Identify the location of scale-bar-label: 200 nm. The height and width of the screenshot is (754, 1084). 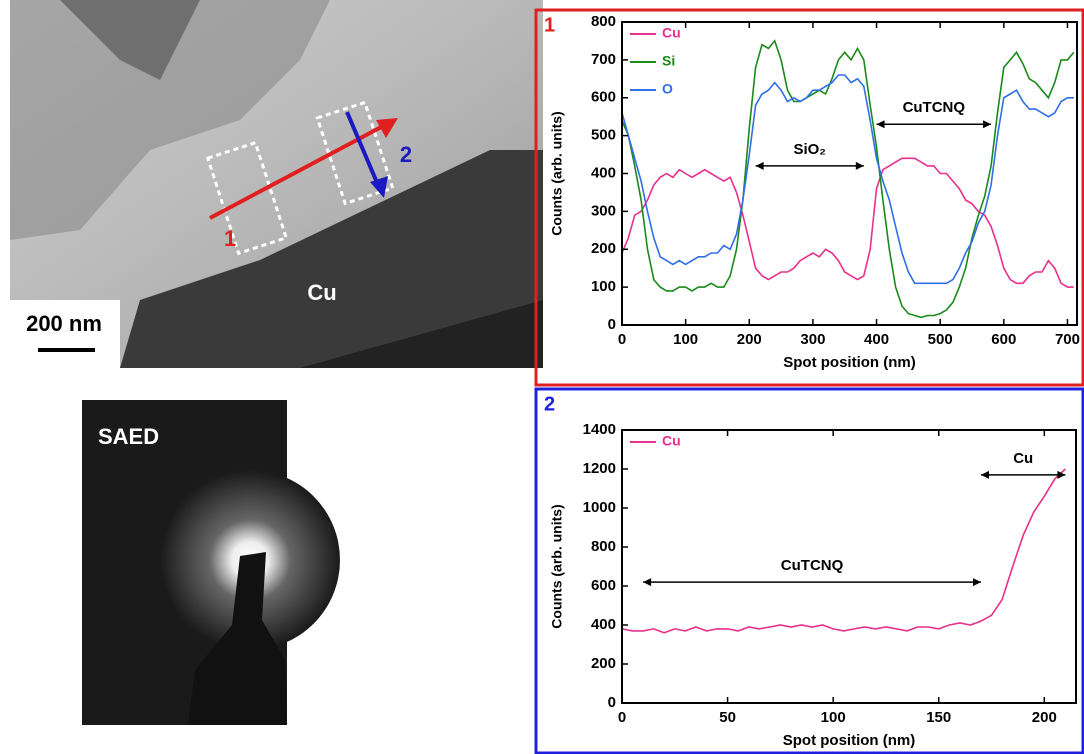
(64, 323).